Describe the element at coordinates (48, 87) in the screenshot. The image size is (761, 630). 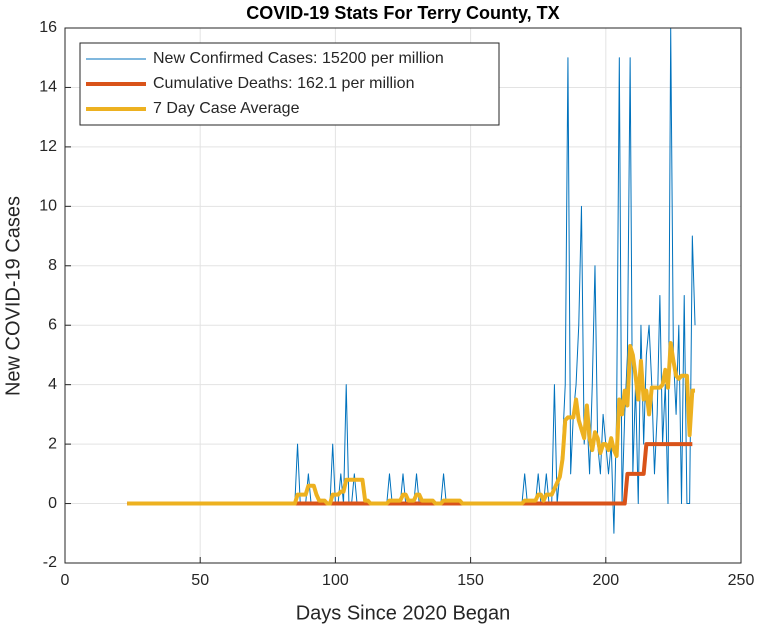
I see `y-tick-label: 14` at that location.